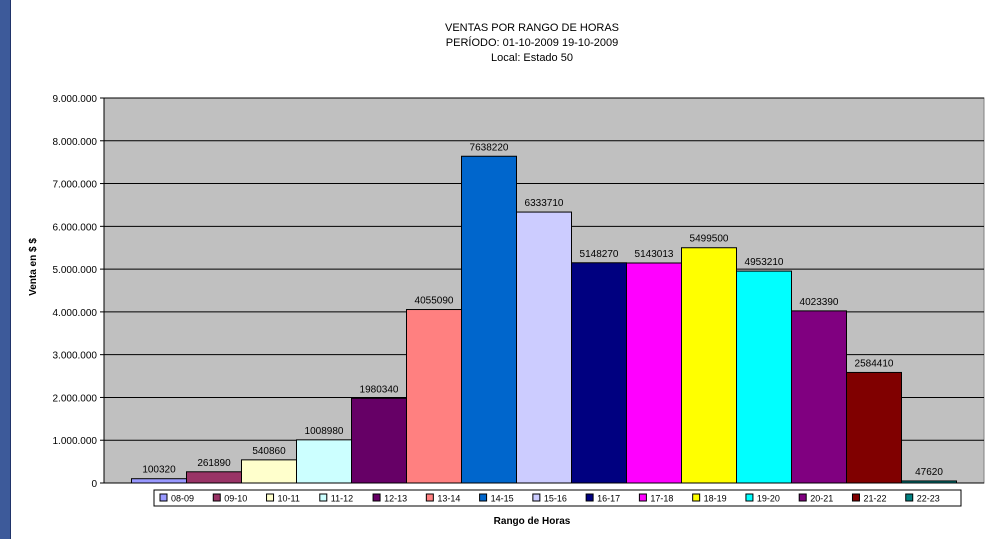 Image resolution: width=993 pixels, height=539 pixels. I want to click on legend-entry: 17-18, so click(661, 499).